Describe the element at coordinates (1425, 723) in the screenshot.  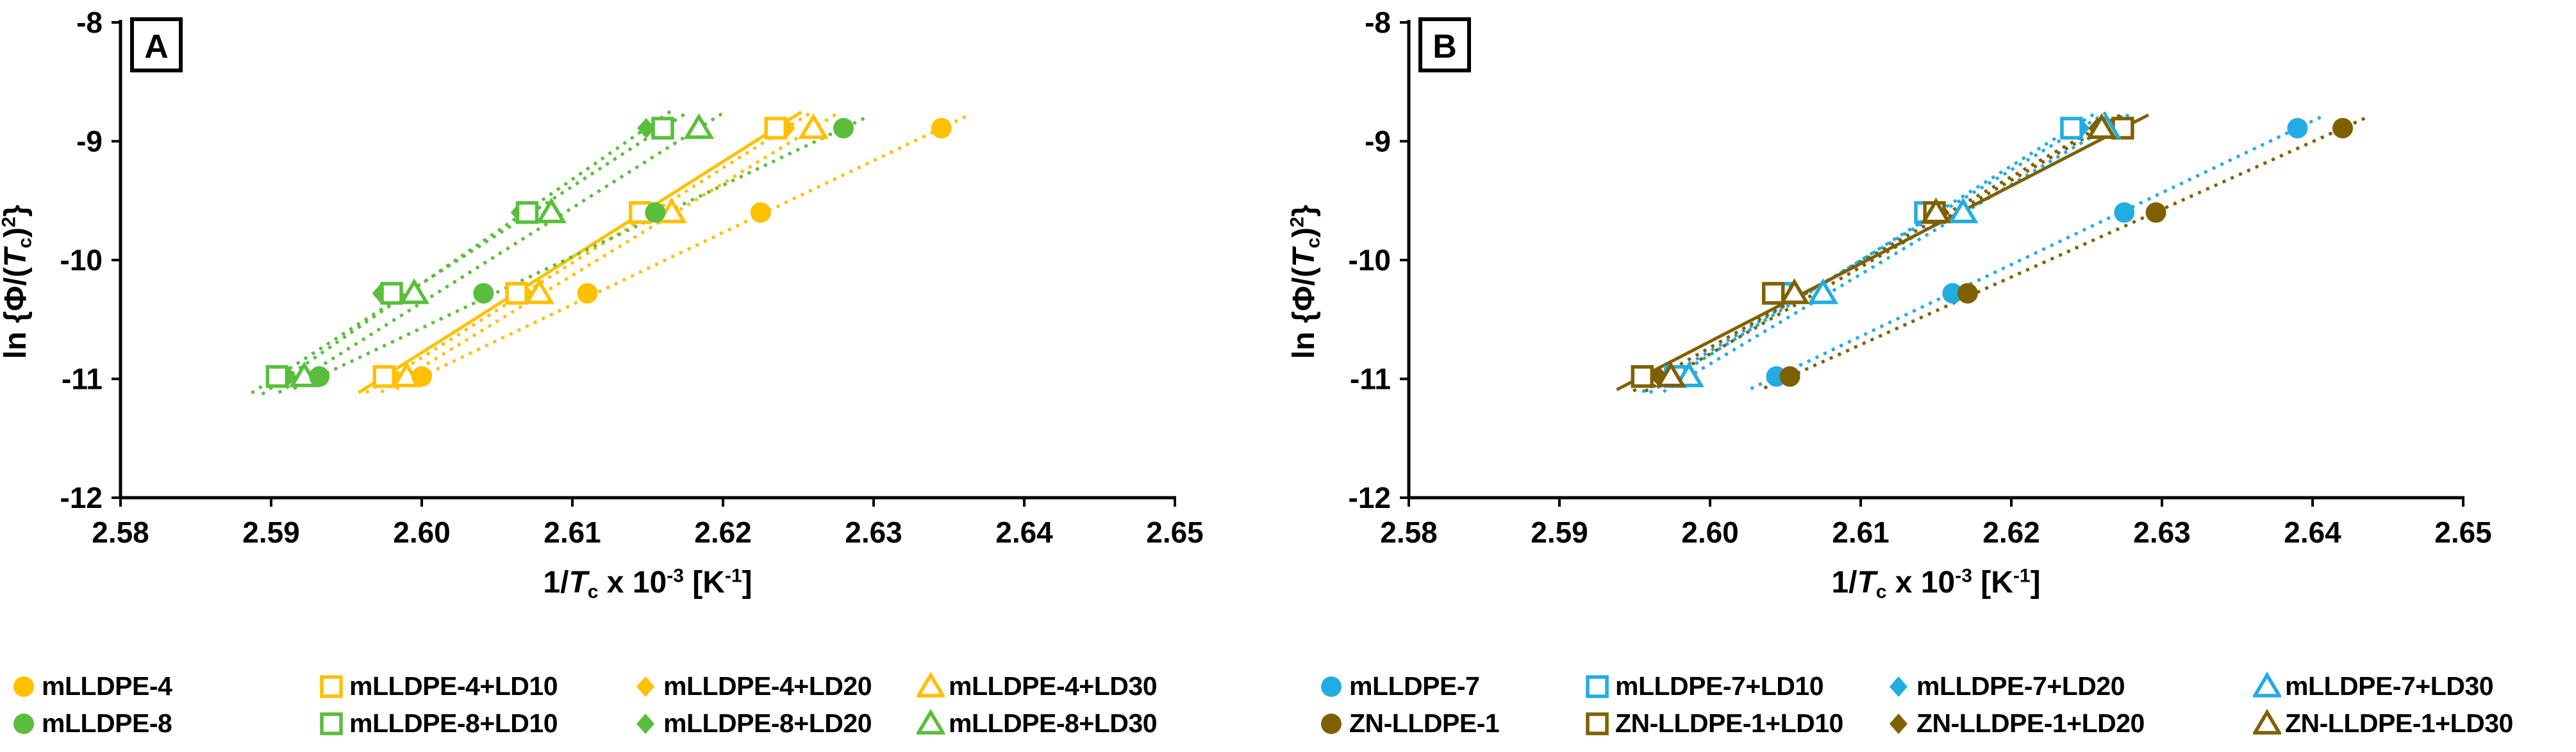
I see `legend-label: ZN-LLDPE-1` at that location.